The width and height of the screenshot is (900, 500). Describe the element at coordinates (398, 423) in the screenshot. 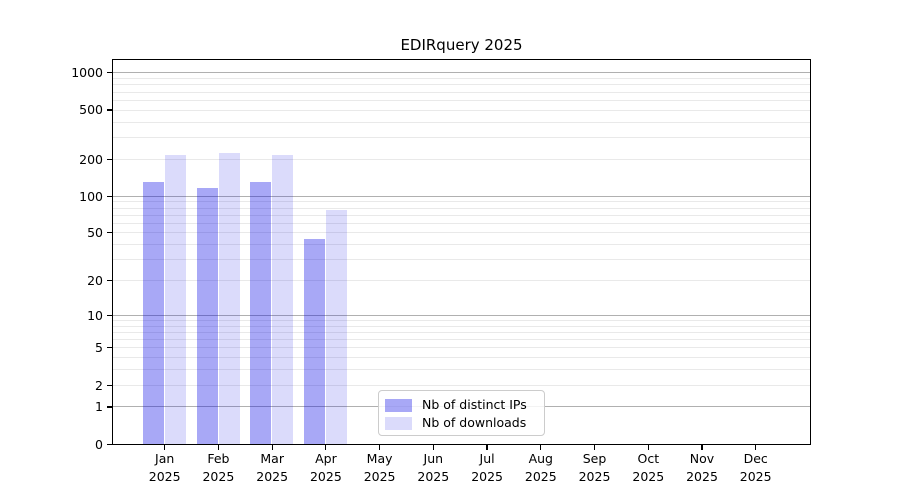

I see `legend-swatch-downloads` at that location.